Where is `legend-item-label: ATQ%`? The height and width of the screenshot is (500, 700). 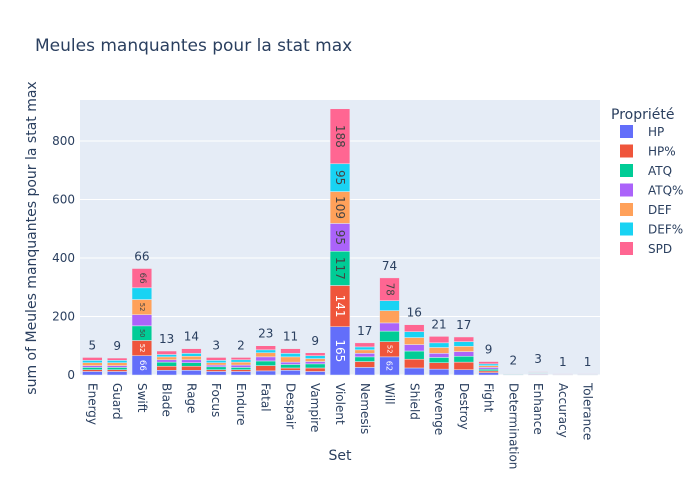 legend-item-label: ATQ% is located at coordinates (665, 191).